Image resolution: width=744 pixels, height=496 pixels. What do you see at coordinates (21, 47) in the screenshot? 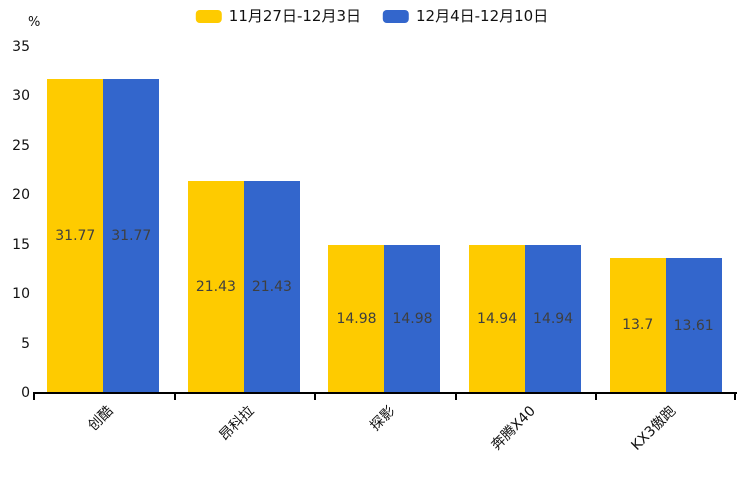
I see `y-tick-label: 35` at bounding box center [21, 47].